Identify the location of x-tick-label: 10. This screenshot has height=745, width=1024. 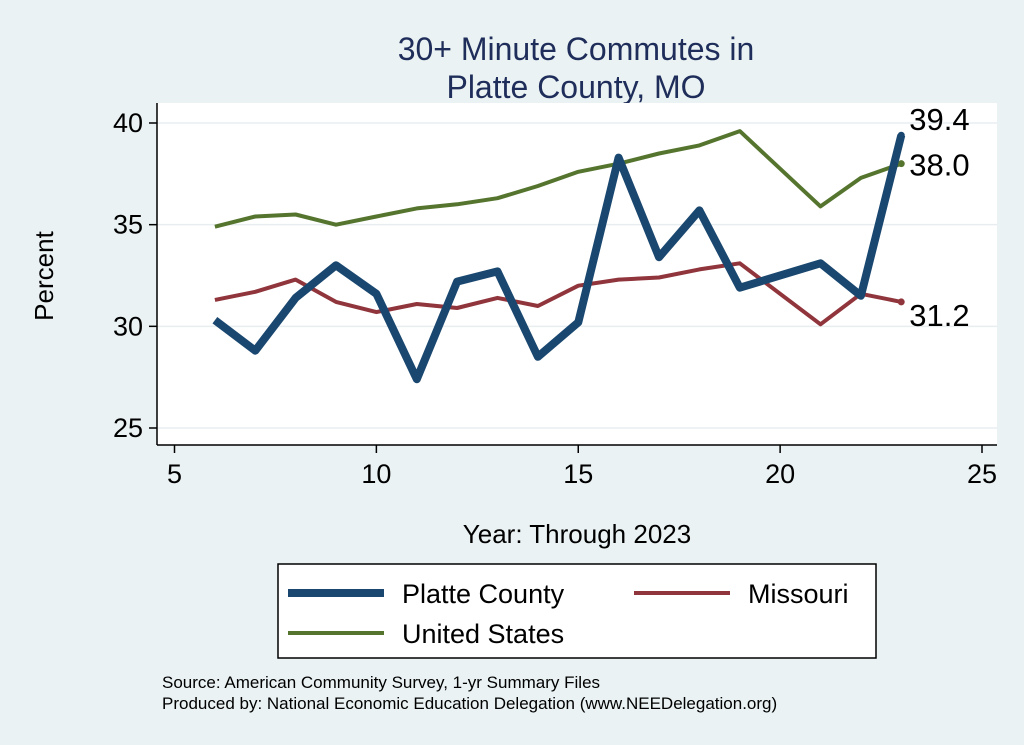
(376, 474).